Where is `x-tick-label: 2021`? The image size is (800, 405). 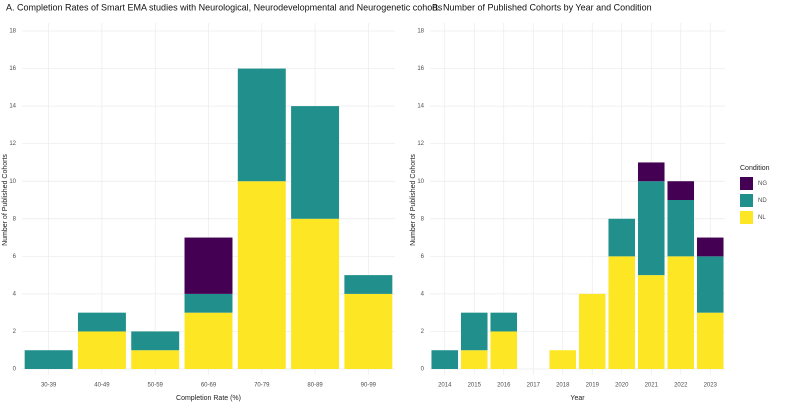
x-tick-label: 2021 is located at coordinates (652, 386).